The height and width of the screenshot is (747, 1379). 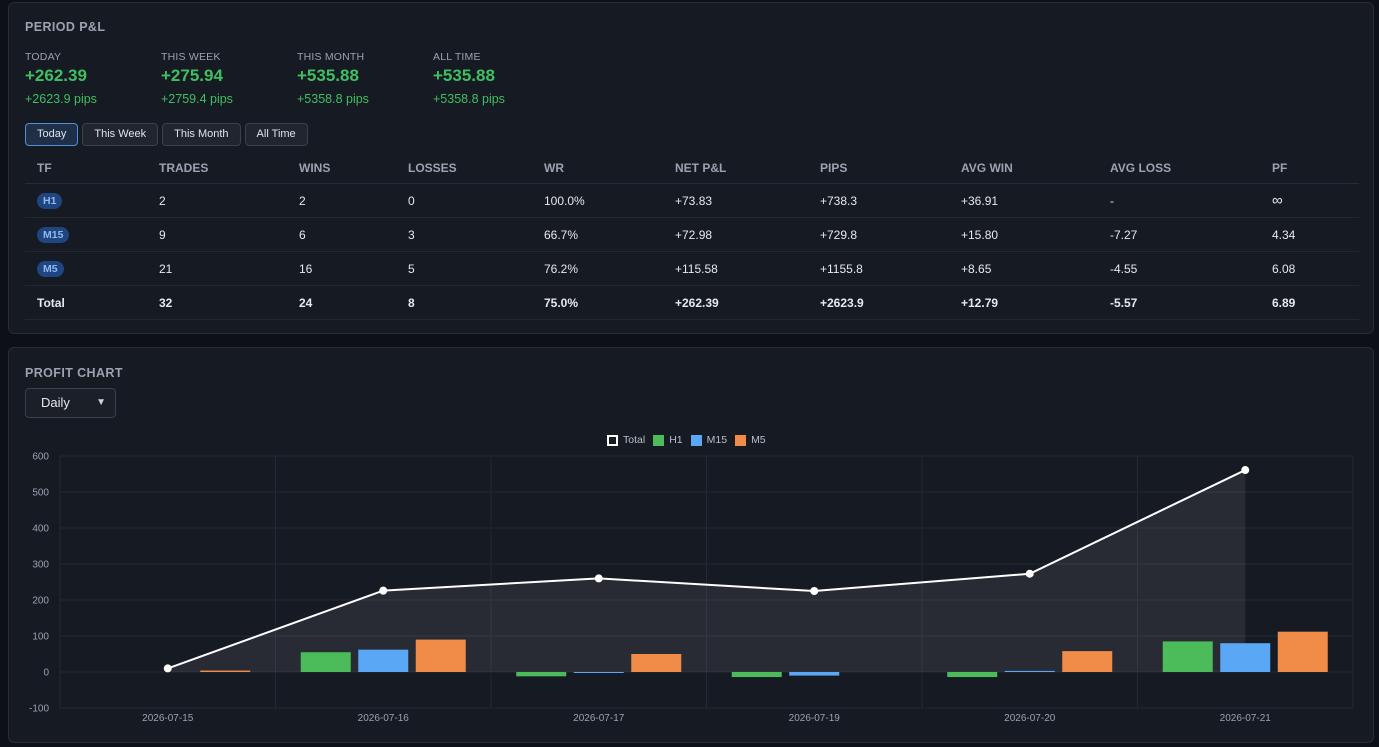 What do you see at coordinates (341, 168) in the screenshot?
I see `column-header: WINS` at bounding box center [341, 168].